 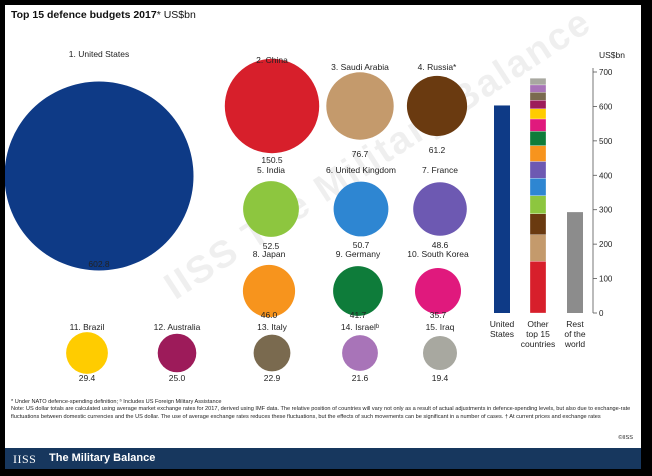 What do you see at coordinates (177, 327) in the screenshot?
I see `bubble-label-12-australia: 12. Australia` at bounding box center [177, 327].